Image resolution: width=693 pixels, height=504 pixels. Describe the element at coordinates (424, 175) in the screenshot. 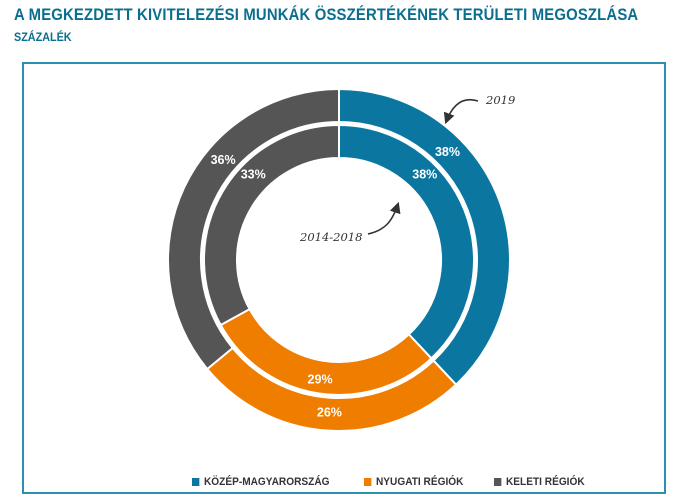

I see `slice-label-inner-kozep: 38%` at that location.